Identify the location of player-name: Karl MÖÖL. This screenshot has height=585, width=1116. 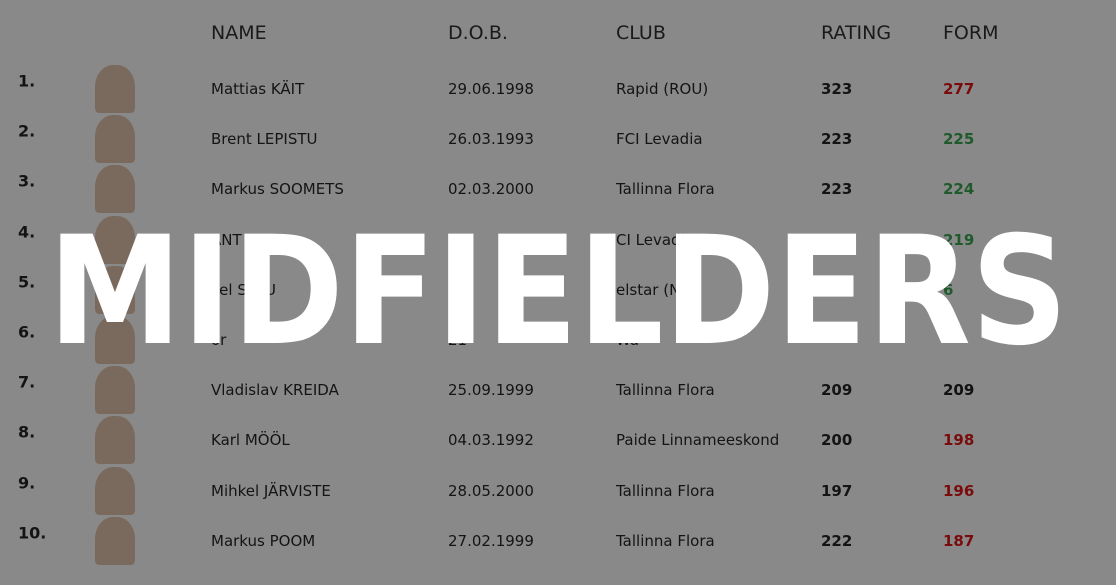
(250, 440).